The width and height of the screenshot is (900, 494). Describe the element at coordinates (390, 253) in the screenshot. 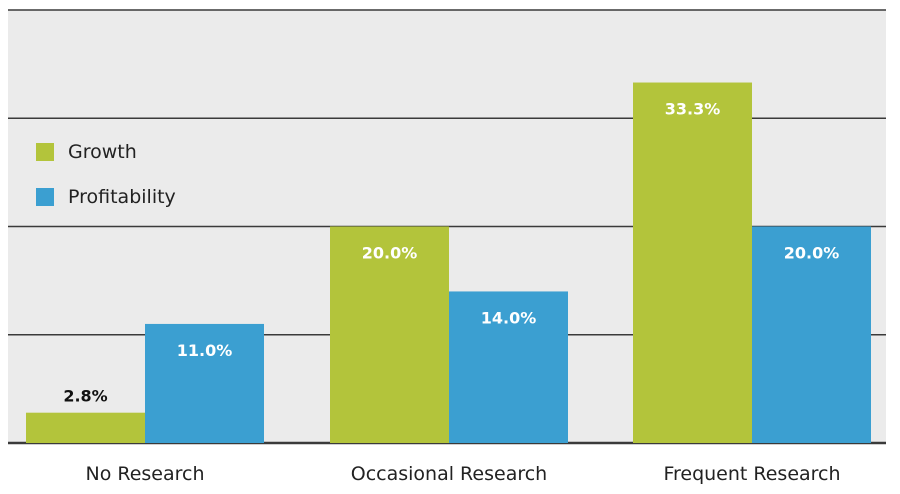

I see `data-label-growth-1: 20.0%` at that location.